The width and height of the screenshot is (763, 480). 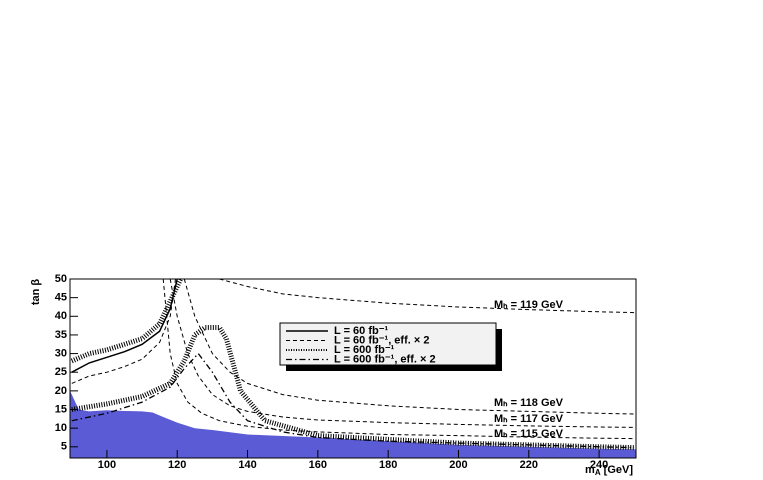 What do you see at coordinates (529, 403) in the screenshot?
I see `contour-label: Mₕ = 118 GeV` at bounding box center [529, 403].